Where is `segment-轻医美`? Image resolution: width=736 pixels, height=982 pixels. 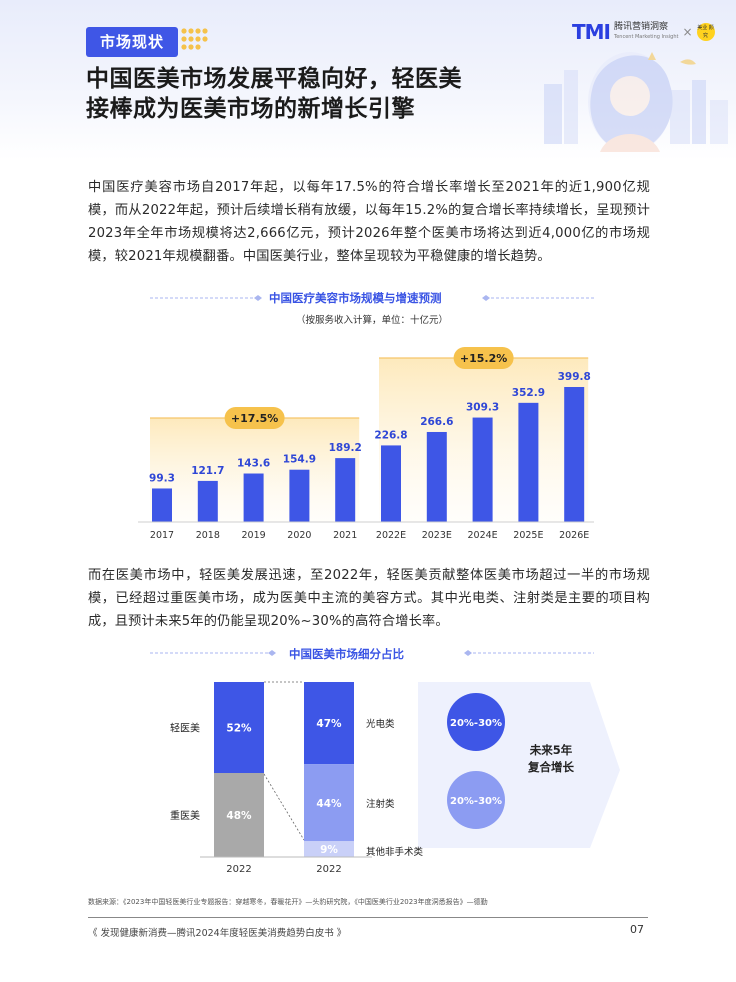
segment-轻医美 is located at coordinates (239, 727).